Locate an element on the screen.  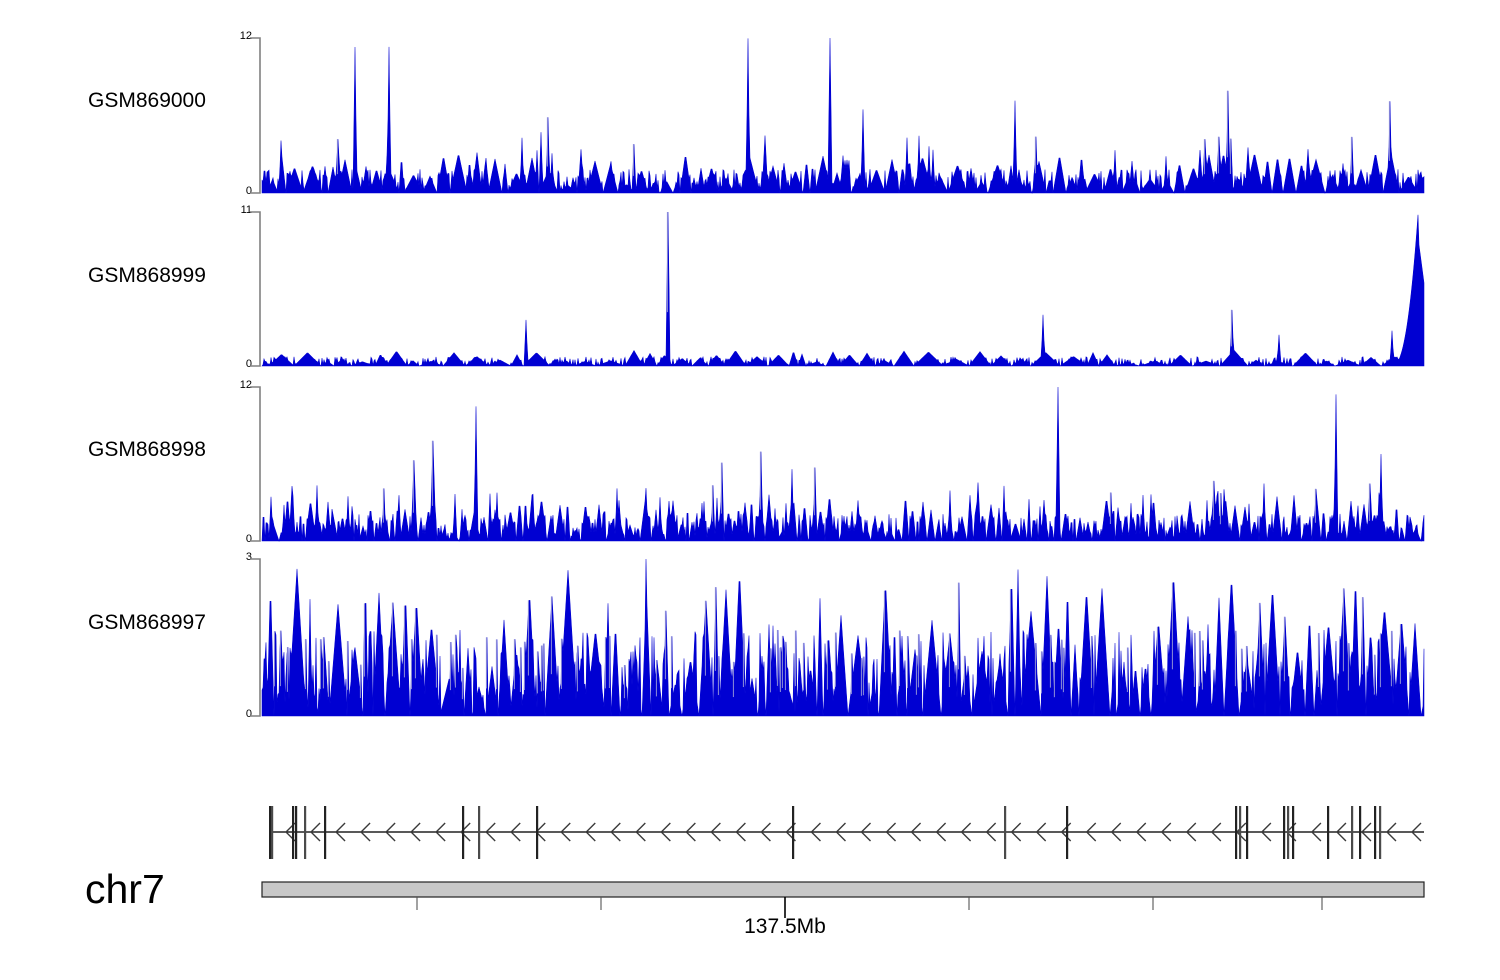
gene-exon-group is located at coordinates (825, 832).